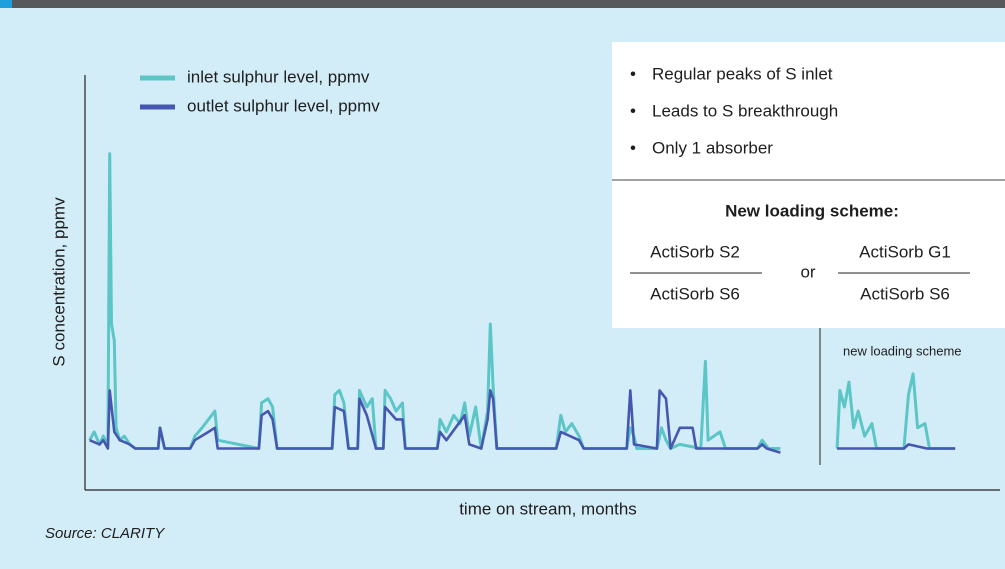 Image resolution: width=1005 pixels, height=569 pixels. What do you see at coordinates (105, 533) in the screenshot?
I see `source: Source: CLARITY` at bounding box center [105, 533].